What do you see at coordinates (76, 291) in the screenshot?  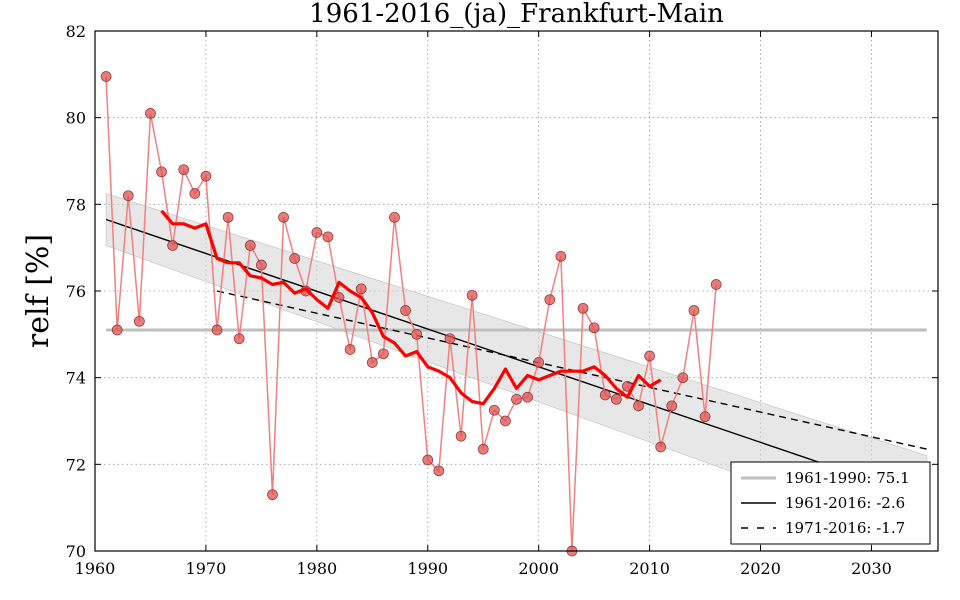 I see `y-tick-label: 76` at bounding box center [76, 291].